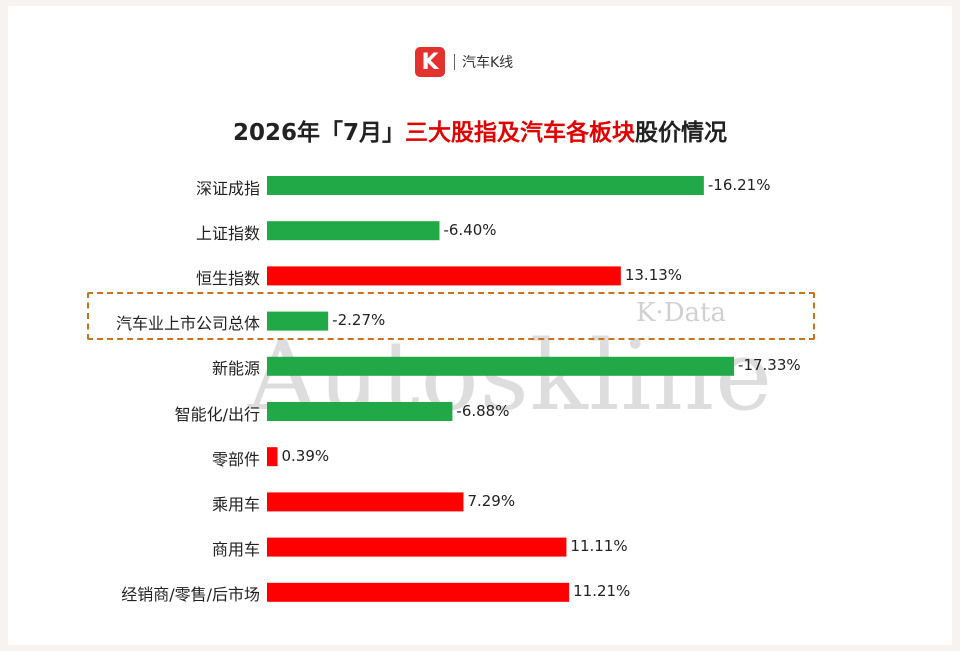 This screenshot has width=960, height=651. Describe the element at coordinates (488, 63) in the screenshot. I see `brand-name: 汽车K线` at that location.